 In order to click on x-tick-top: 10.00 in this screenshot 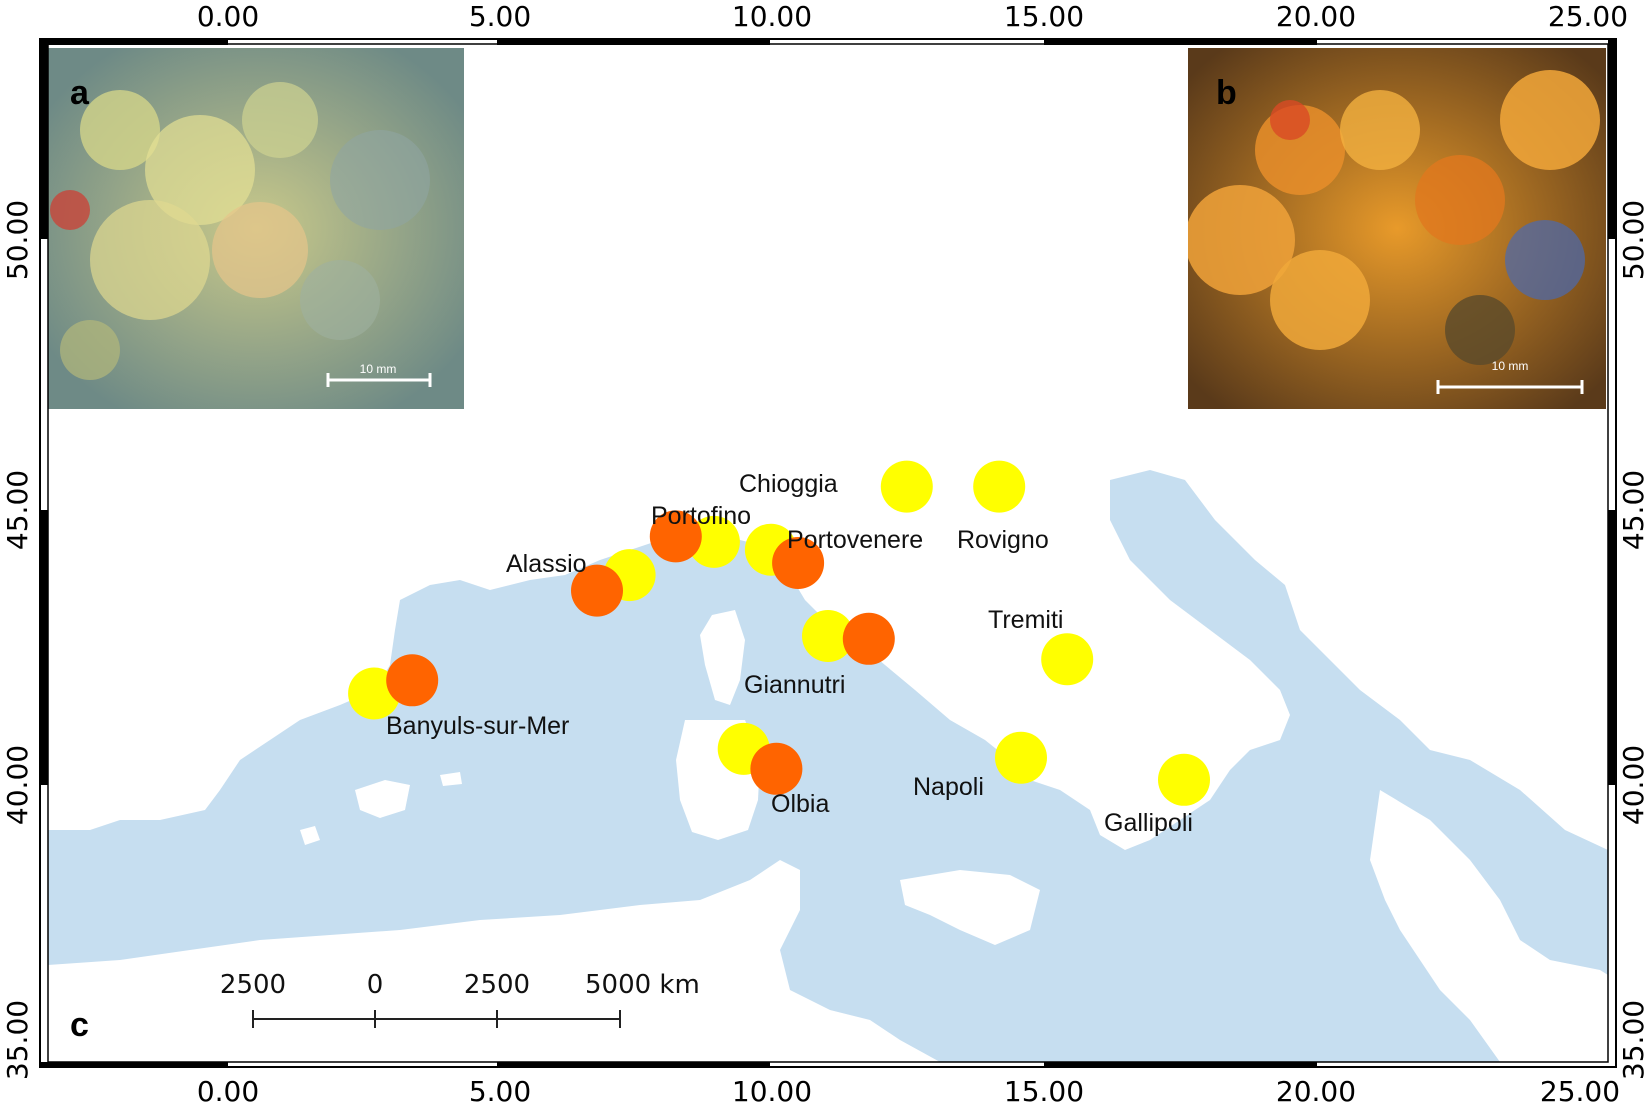, I will do `click(772, 16)`.